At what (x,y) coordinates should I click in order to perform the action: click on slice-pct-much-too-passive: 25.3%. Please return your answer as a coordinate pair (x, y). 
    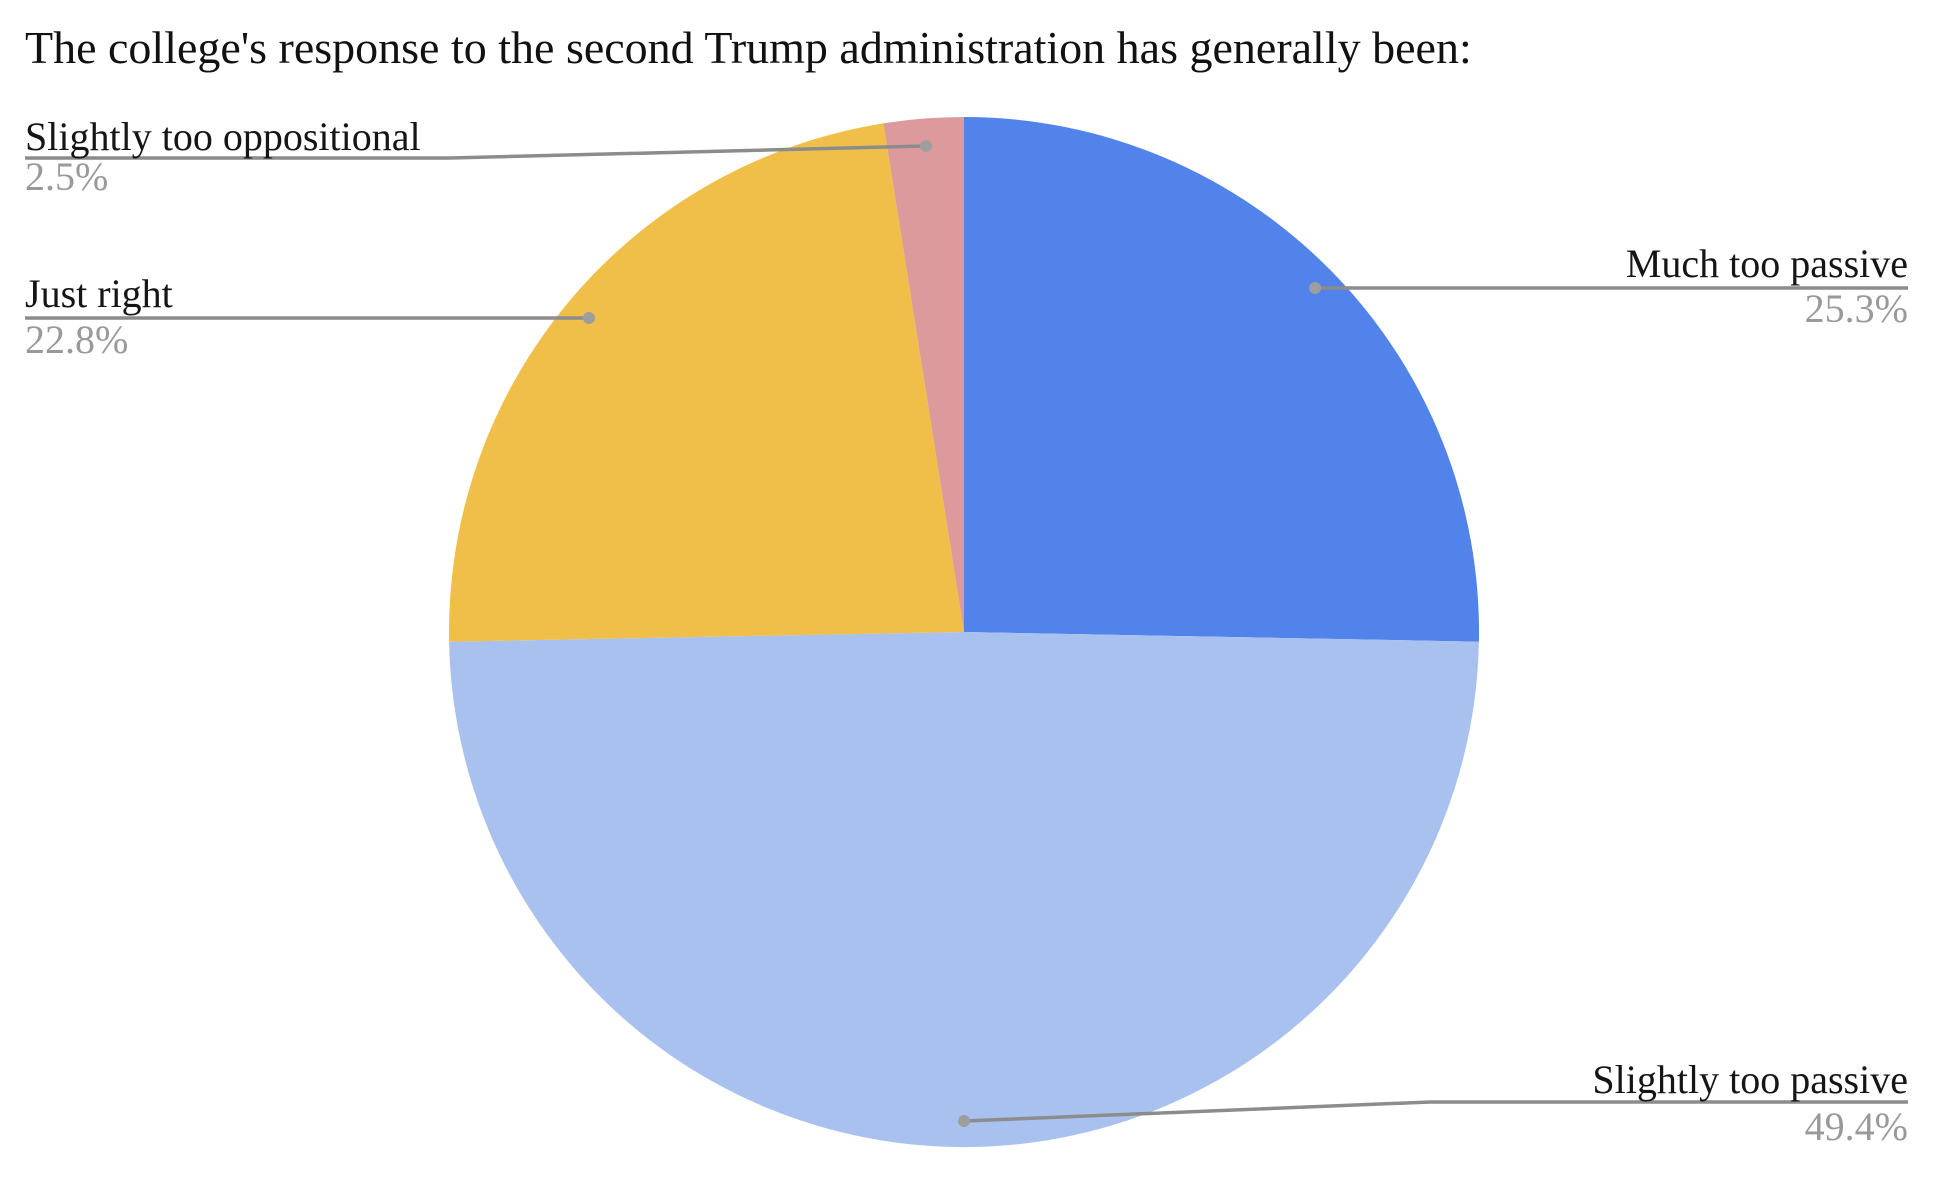
    Looking at the image, I should click on (1856, 308).